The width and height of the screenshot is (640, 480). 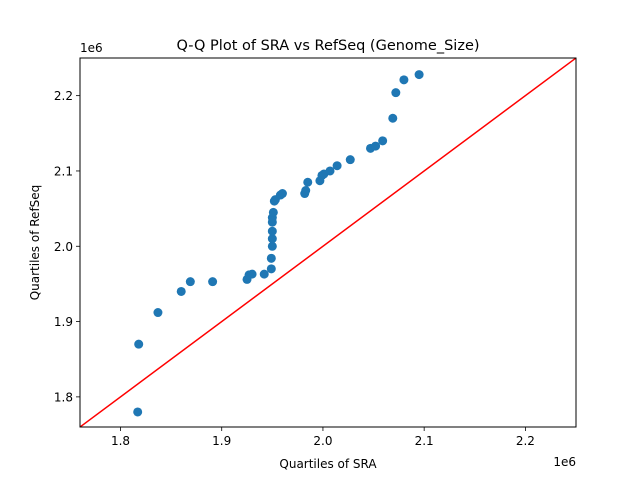 I want to click on x-tick-label: 1.8, so click(x=120, y=441).